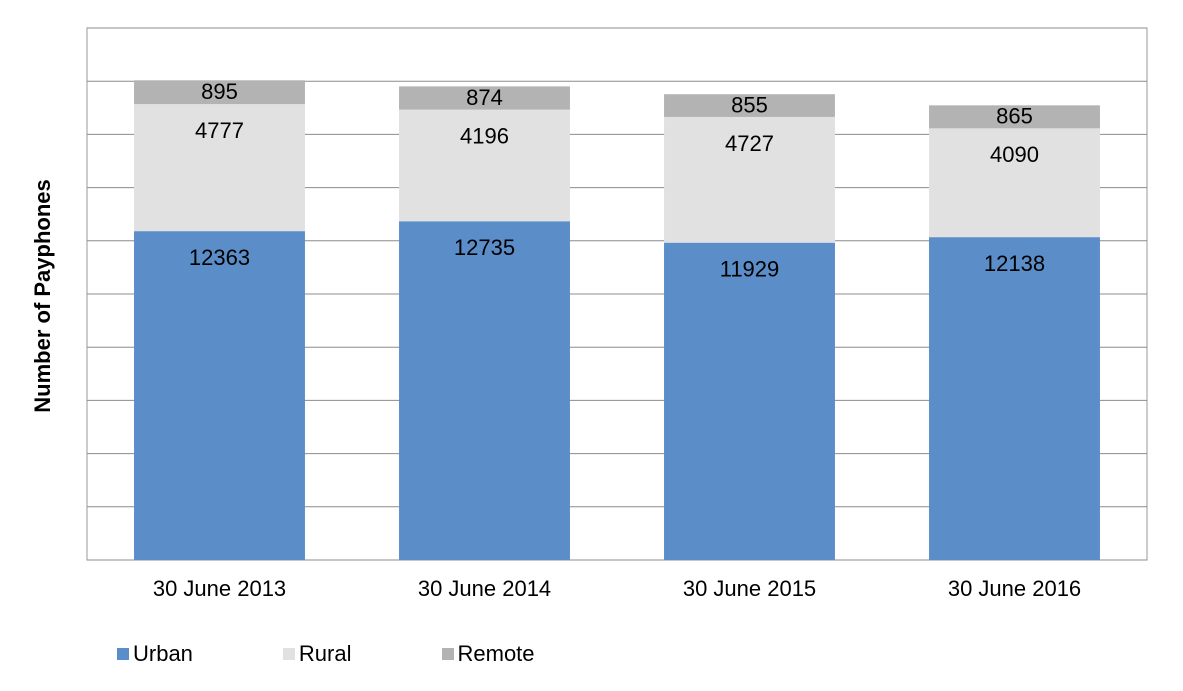 The width and height of the screenshot is (1183, 691). Describe the element at coordinates (447, 654) in the screenshot. I see `legend-swatch-remote` at that location.